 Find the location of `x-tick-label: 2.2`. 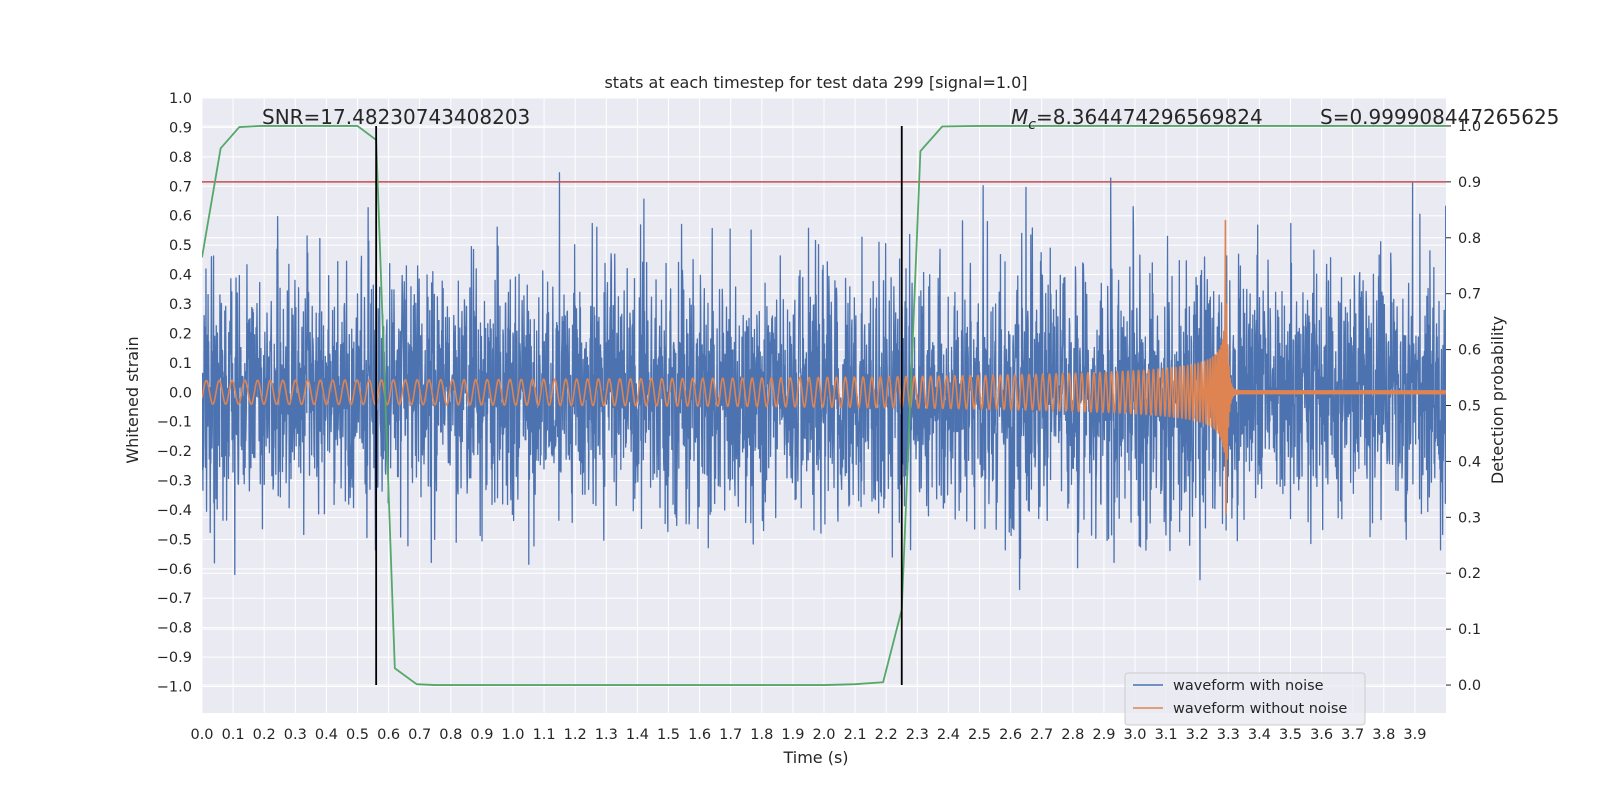

x-tick-label: 2.2 is located at coordinates (886, 735).